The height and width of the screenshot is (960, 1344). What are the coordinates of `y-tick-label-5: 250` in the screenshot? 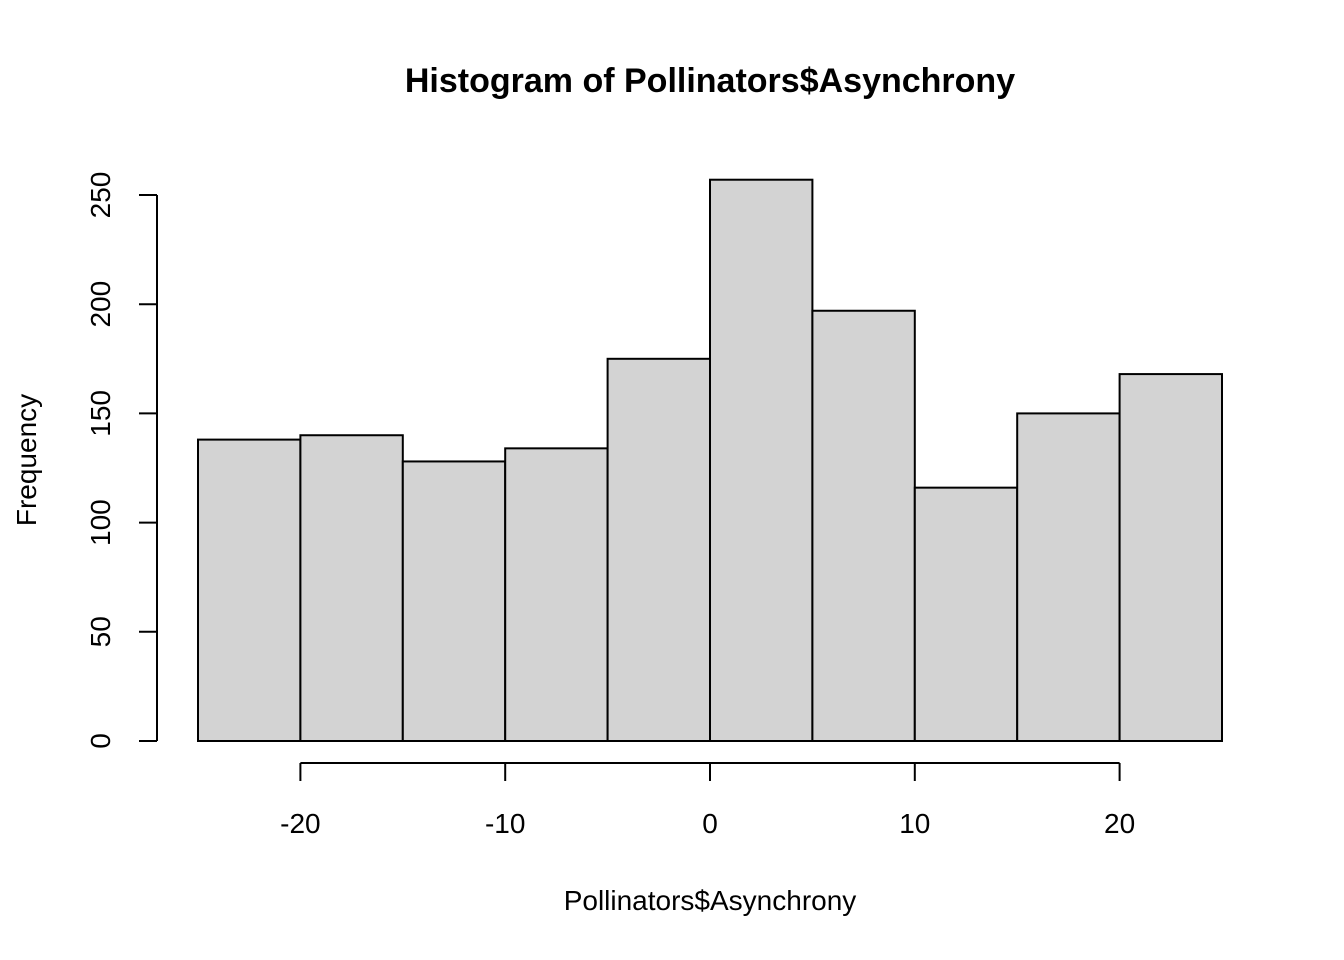 It's located at (100, 195).